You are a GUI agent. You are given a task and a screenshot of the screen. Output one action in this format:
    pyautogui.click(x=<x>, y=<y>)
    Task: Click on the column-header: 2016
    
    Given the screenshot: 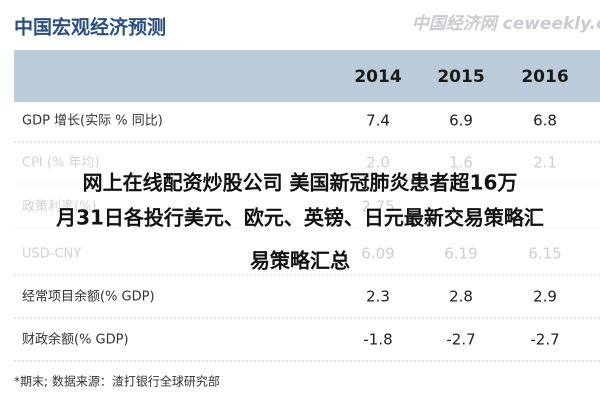 What is the action you would take?
    pyautogui.click(x=544, y=77)
    